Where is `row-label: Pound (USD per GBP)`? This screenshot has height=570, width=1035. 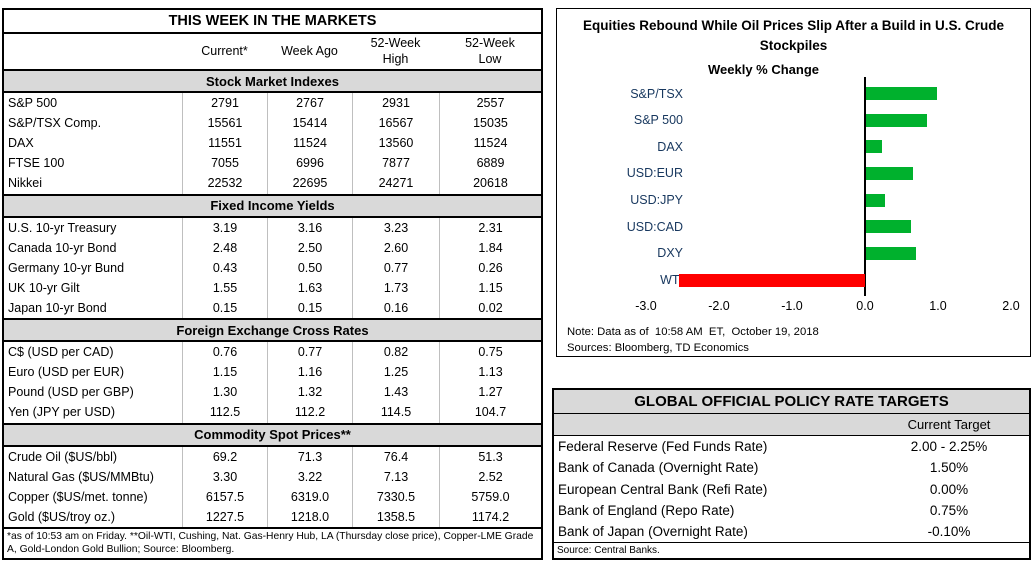
row-label: Pound (USD per GBP) is located at coordinates (71, 392).